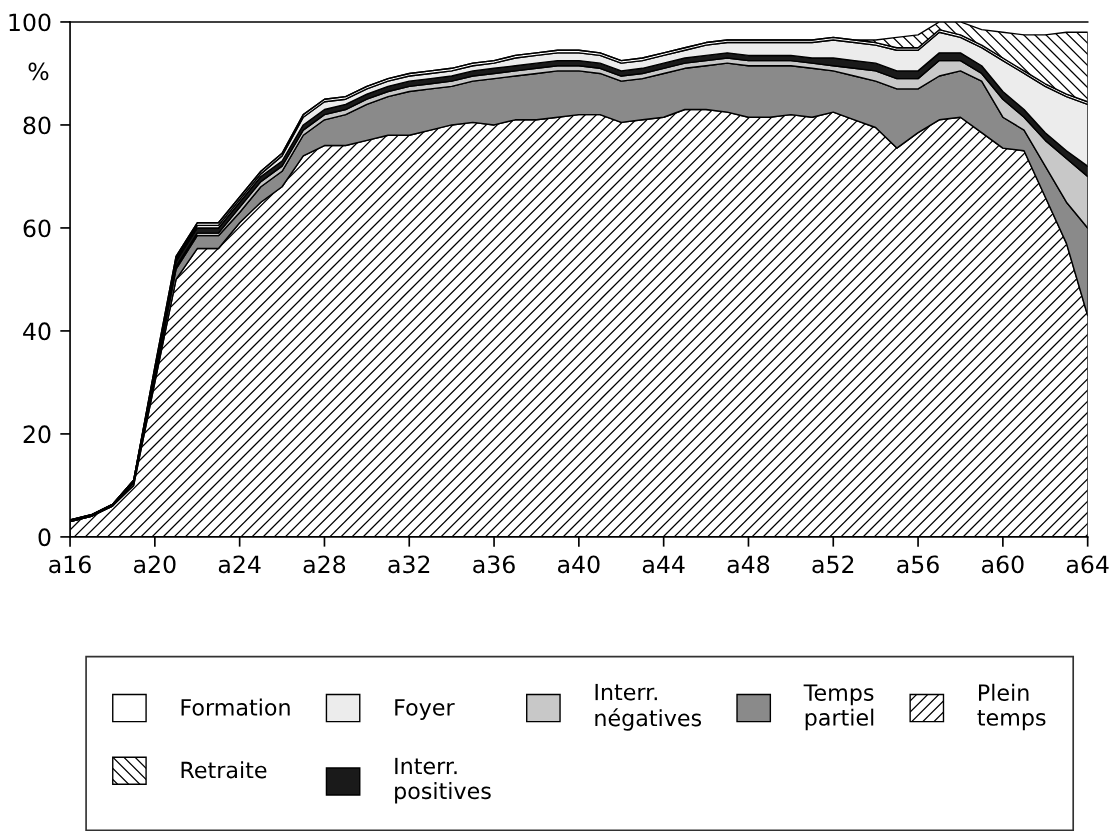 The width and height of the screenshot is (1119, 835). I want to click on y-tick-label: 0, so click(44, 537).